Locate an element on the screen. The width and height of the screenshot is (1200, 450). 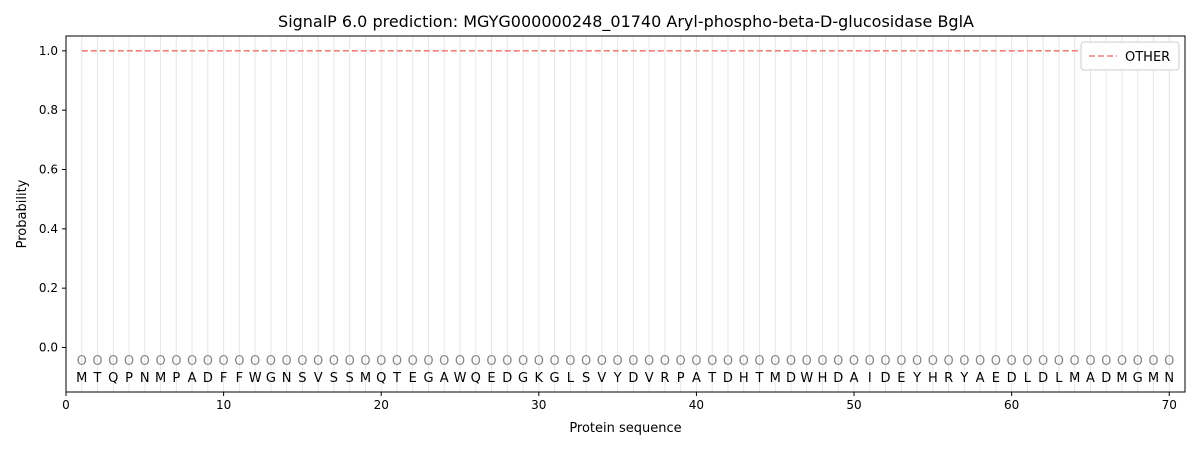
x-tick-label: 60 is located at coordinates (1011, 405).